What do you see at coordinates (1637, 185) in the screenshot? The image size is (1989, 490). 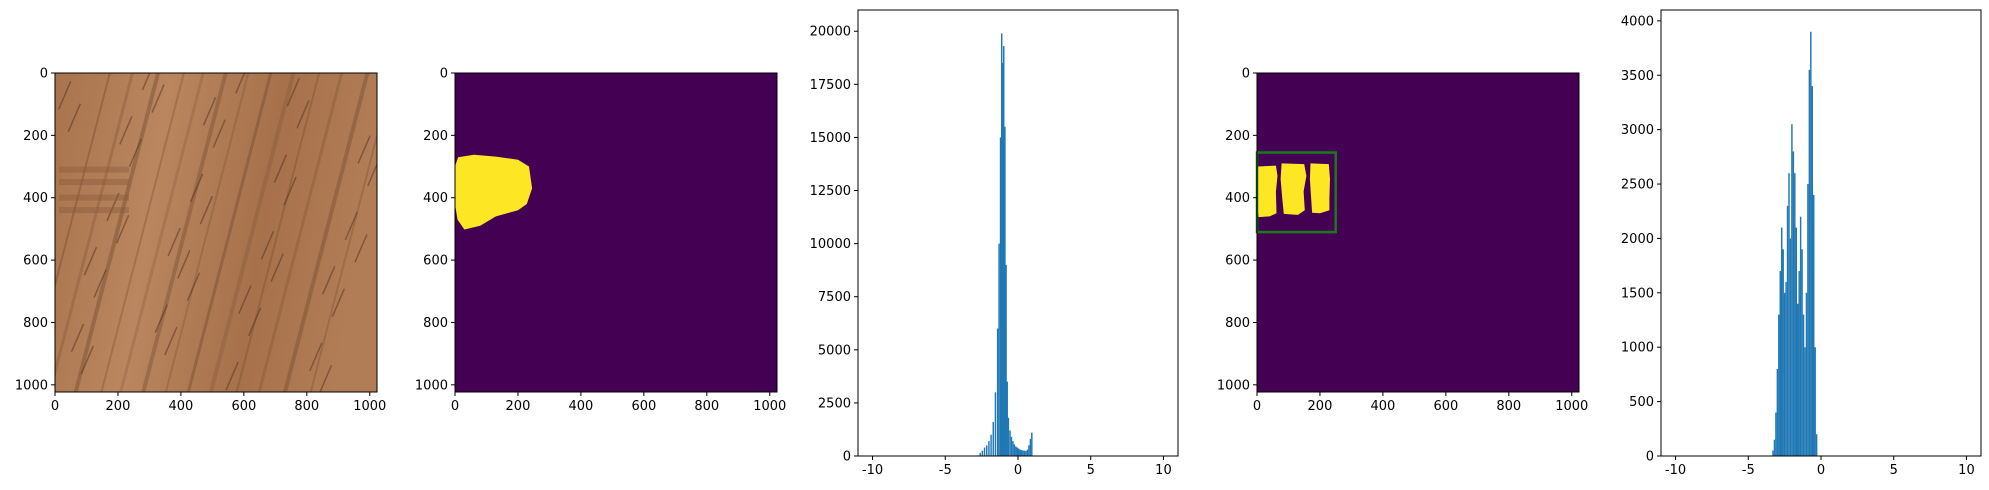 I see `y-tick-label: 2500` at bounding box center [1637, 185].